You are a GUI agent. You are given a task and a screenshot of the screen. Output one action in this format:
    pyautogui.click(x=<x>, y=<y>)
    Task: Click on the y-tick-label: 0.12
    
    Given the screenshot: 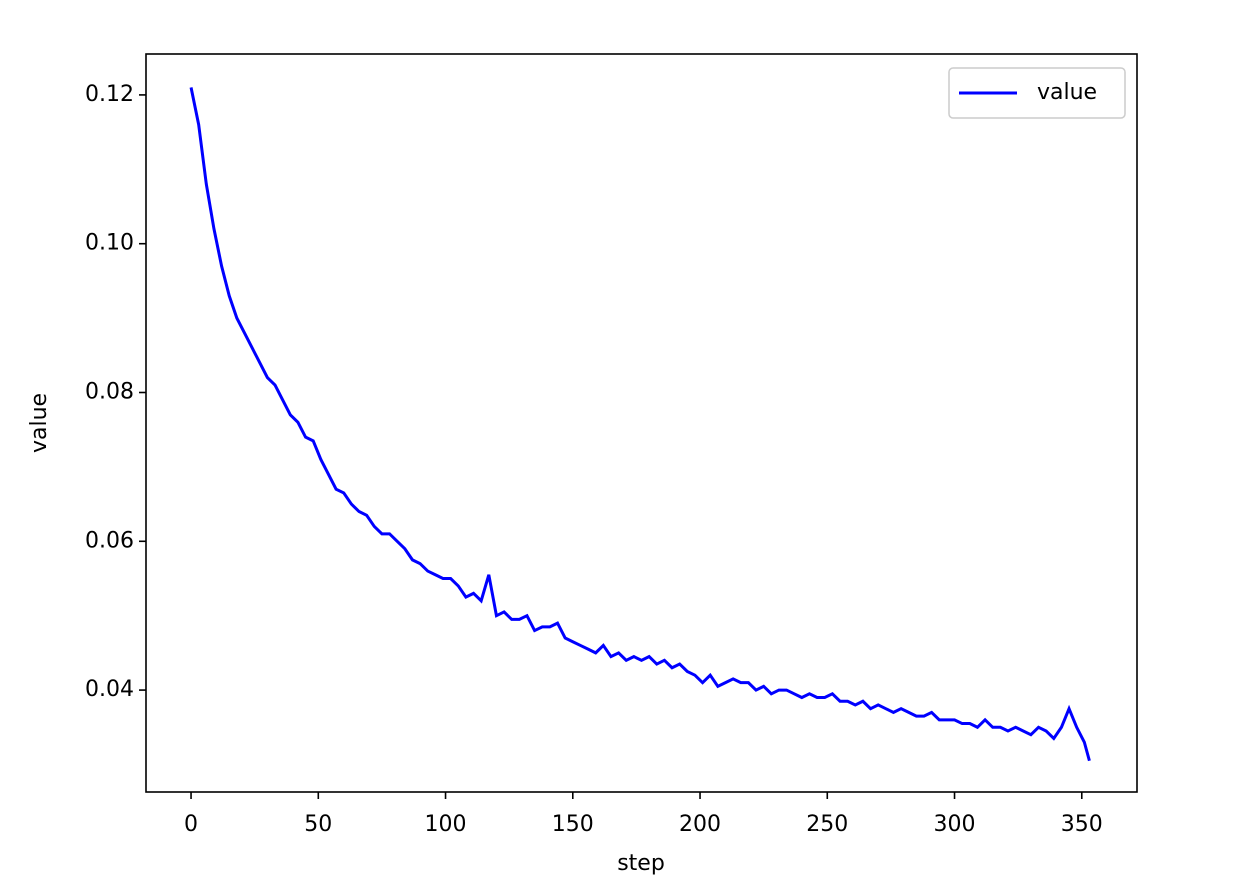 What is the action you would take?
    pyautogui.click(x=109, y=94)
    